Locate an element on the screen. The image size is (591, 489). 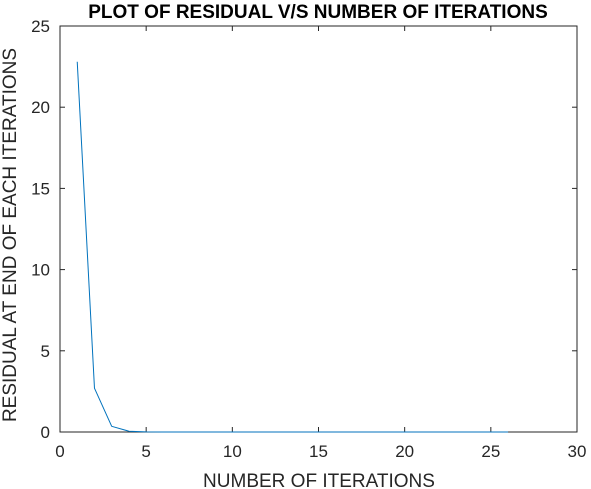
x-tick-label: 15 is located at coordinates (318, 451).